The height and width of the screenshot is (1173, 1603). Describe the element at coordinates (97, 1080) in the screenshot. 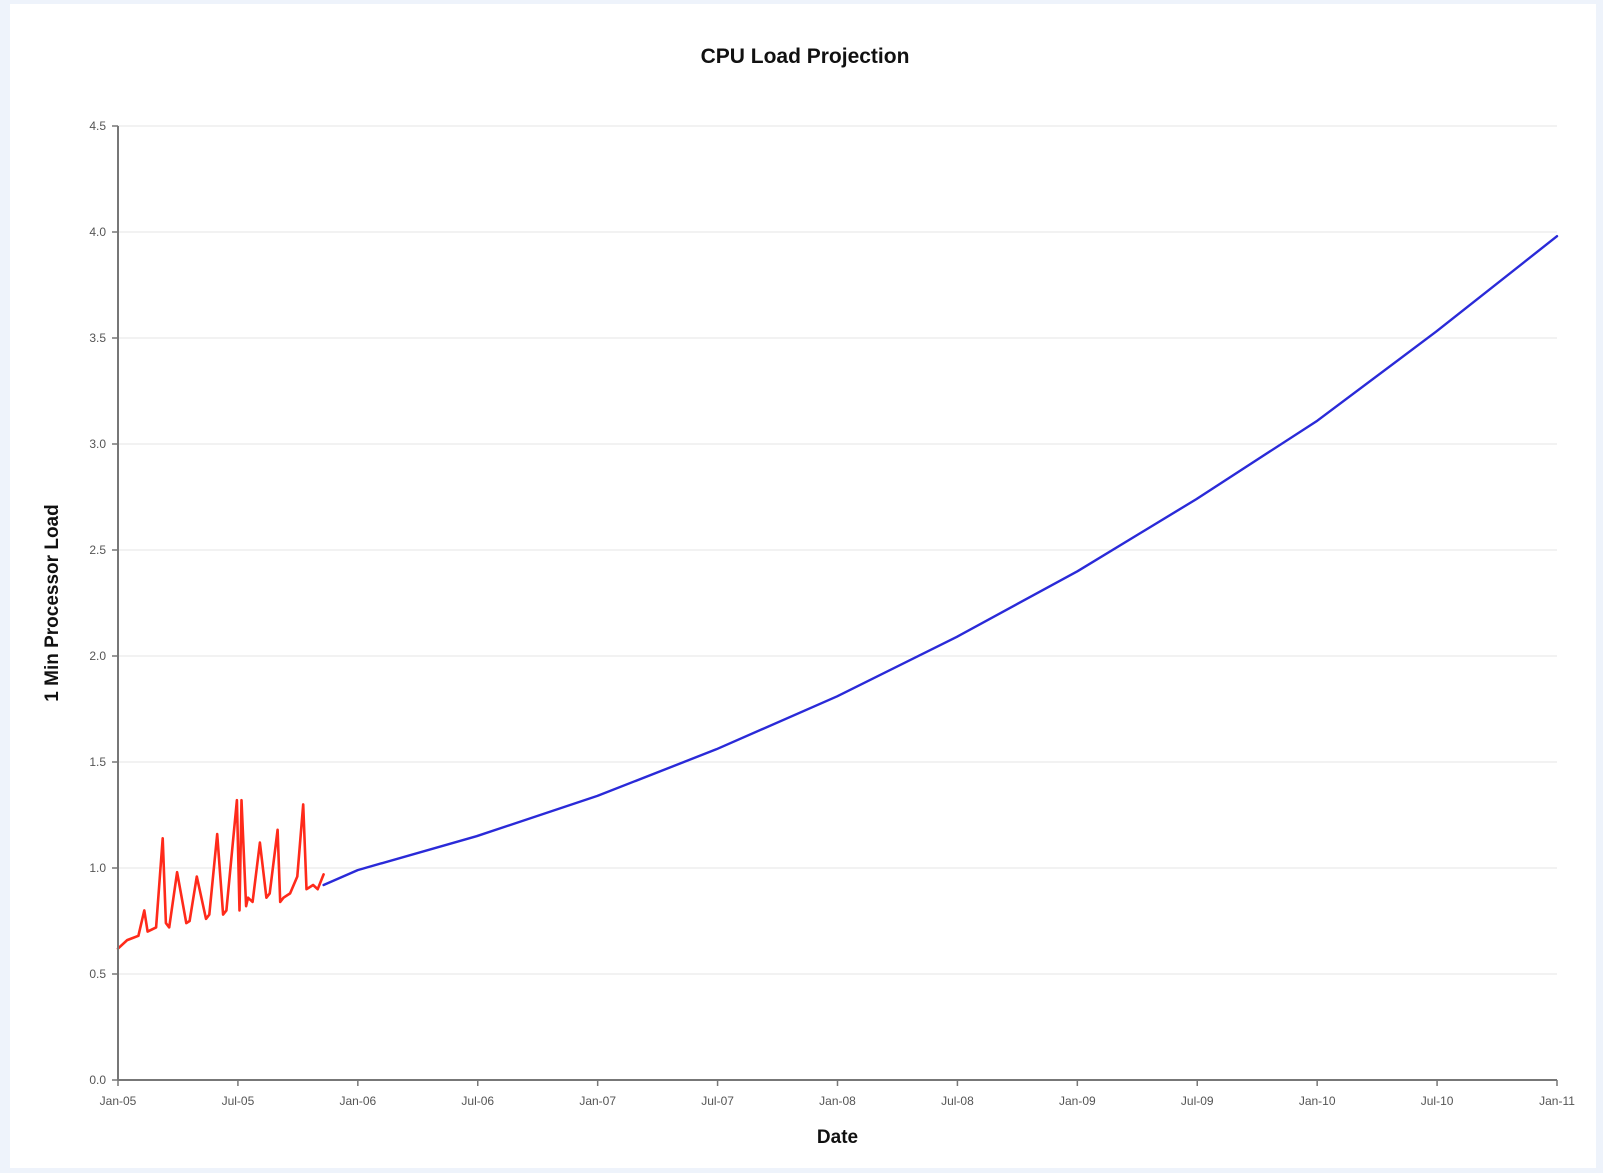

I see `y-tick-label: 0.0` at that location.